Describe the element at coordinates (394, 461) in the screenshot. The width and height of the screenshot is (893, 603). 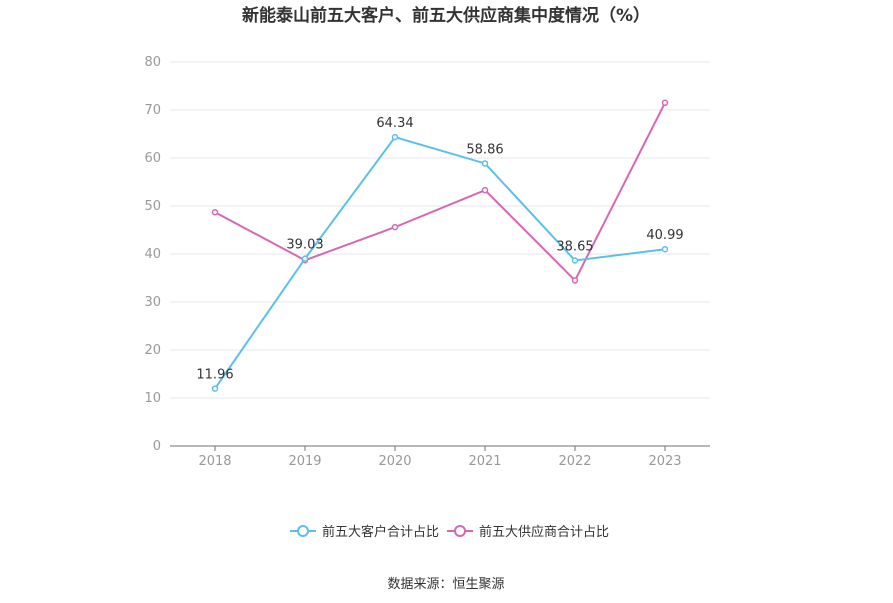
I see `x-tick-label: 2020` at that location.